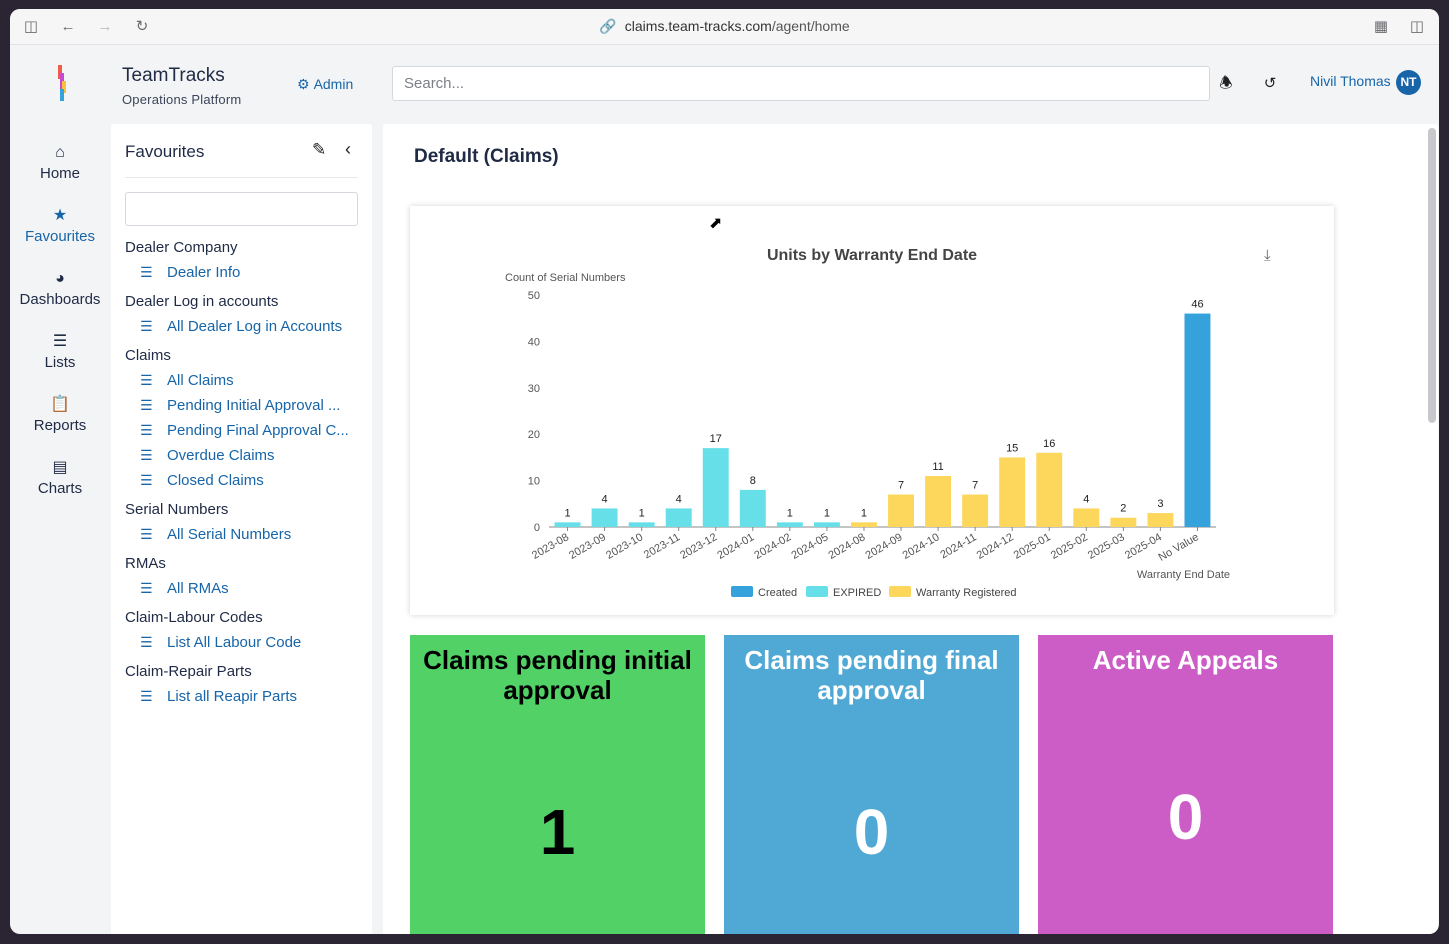 The width and height of the screenshot is (1449, 944). What do you see at coordinates (716, 223) in the screenshot?
I see `mouse-cursor-icon: ⬈` at bounding box center [716, 223].